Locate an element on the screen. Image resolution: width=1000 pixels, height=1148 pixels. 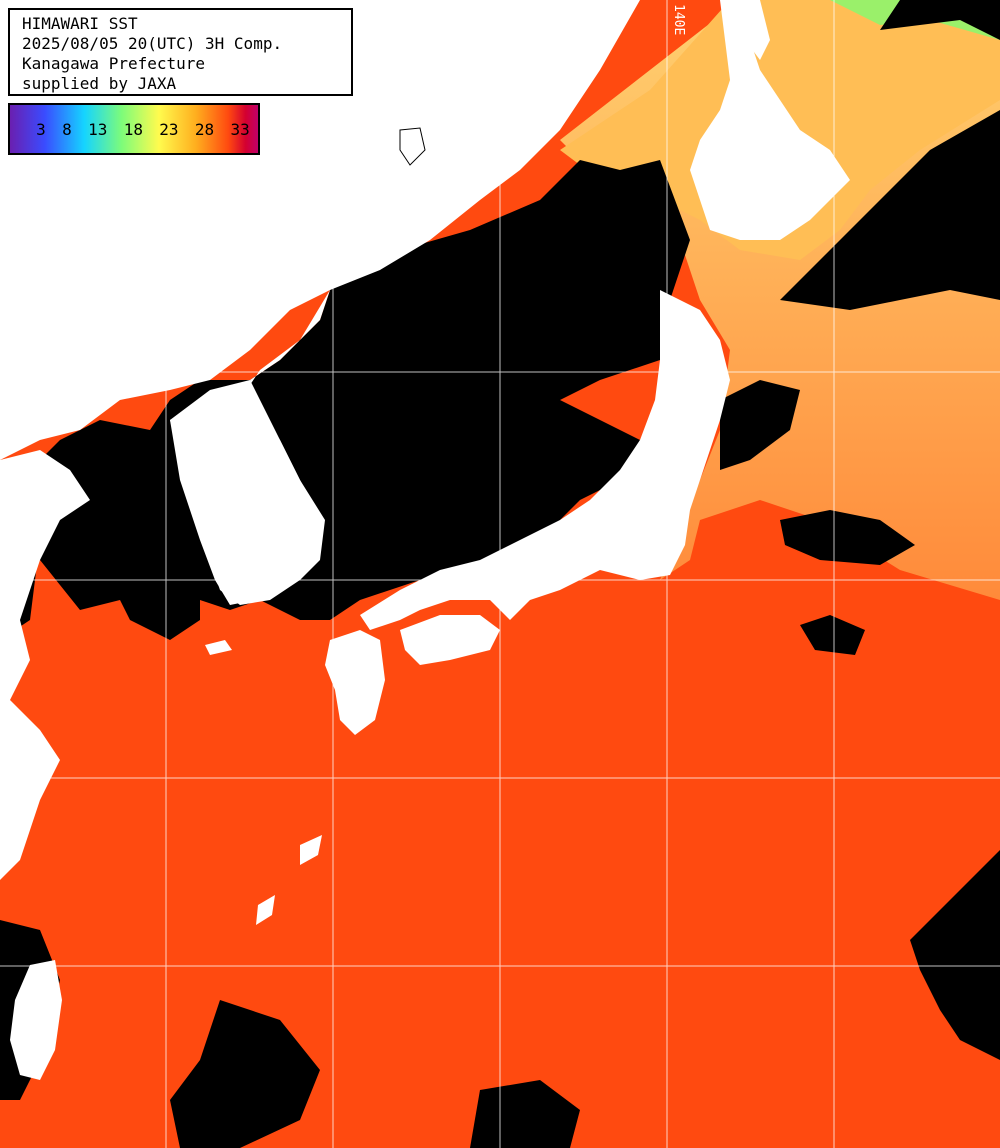
grid-label-30n: 30N is located at coordinates (30, 767).